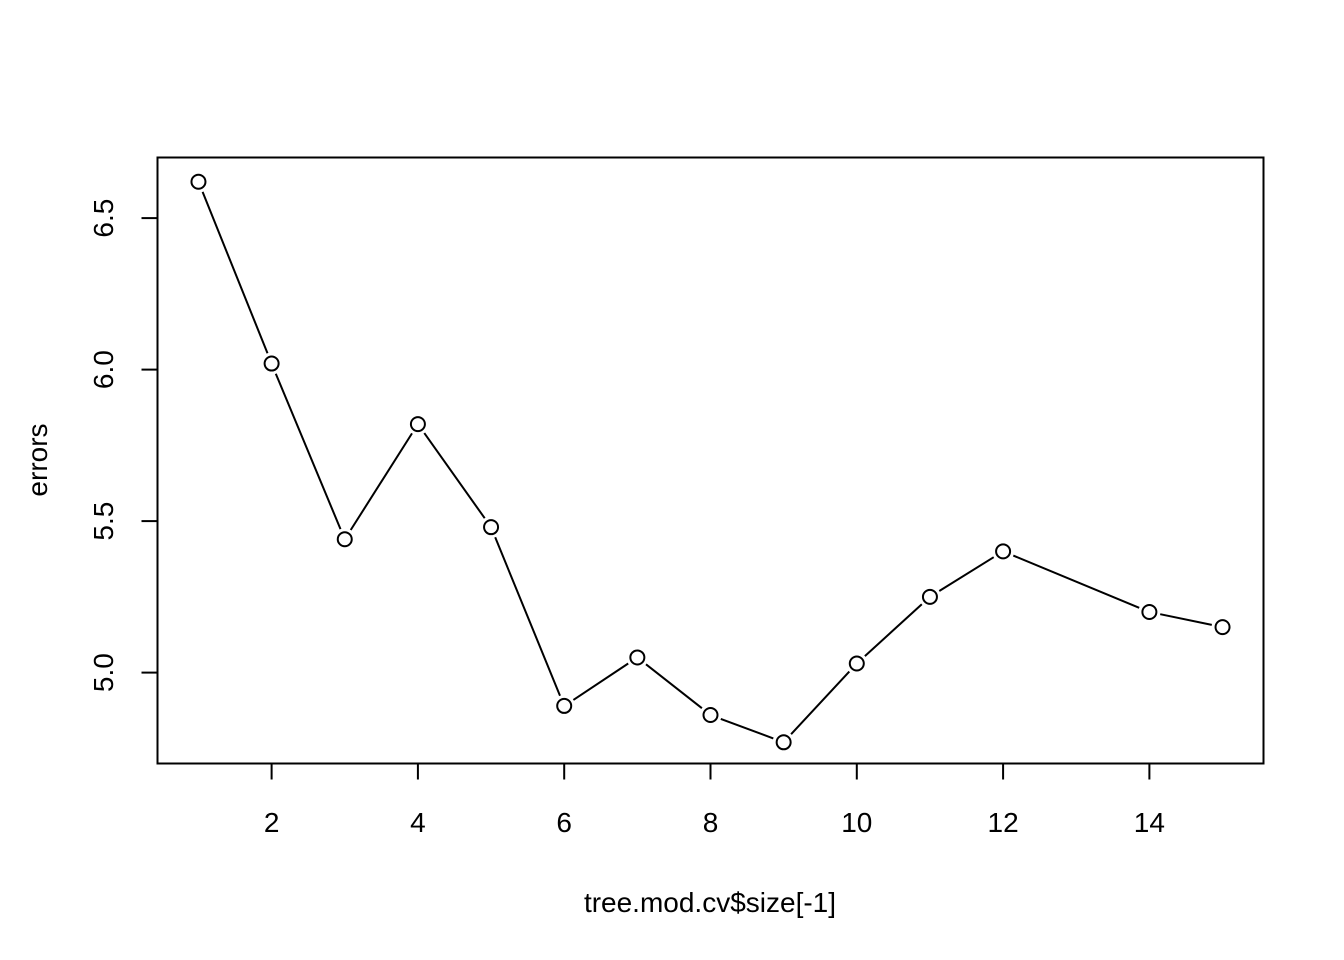 The image size is (1344, 960). What do you see at coordinates (714, 800) in the screenshot?
I see `x-axis: 2 4 6 8 10 12 14` at bounding box center [714, 800].